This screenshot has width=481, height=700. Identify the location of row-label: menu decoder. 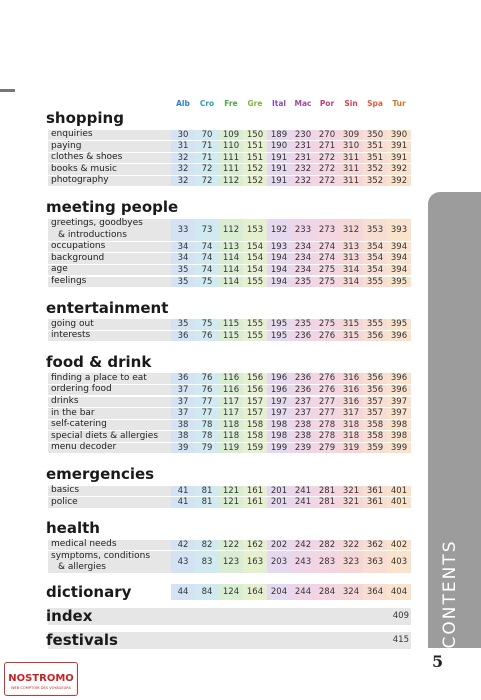
(84, 447).